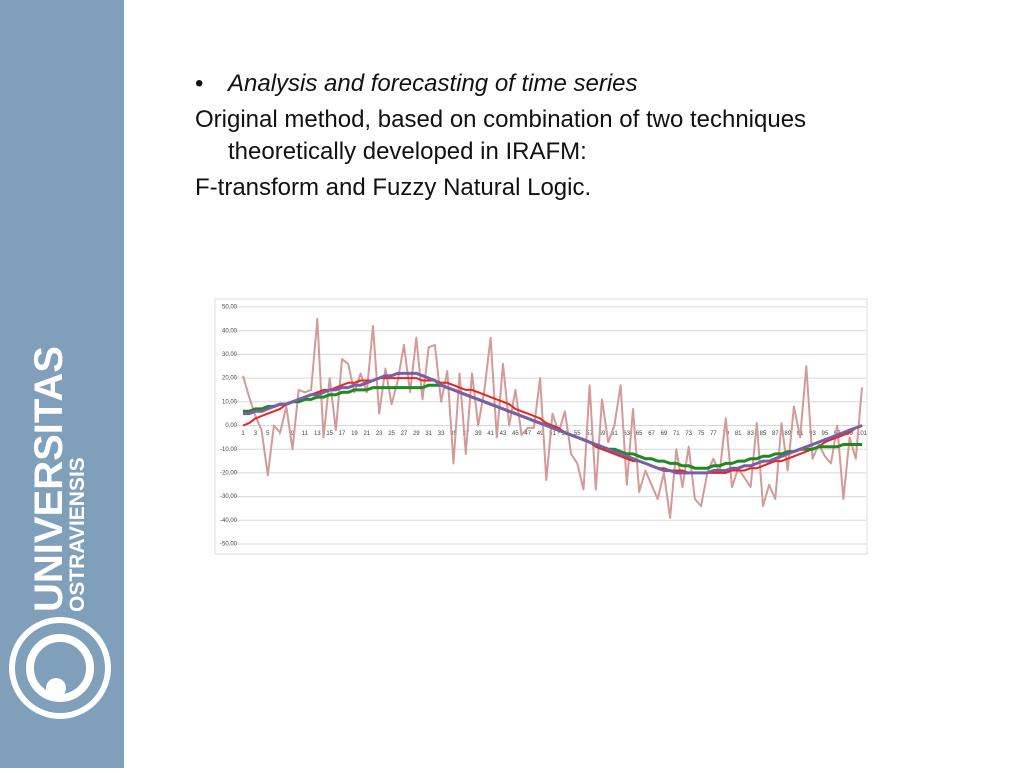 This screenshot has height=773, width=1024. Describe the element at coordinates (862, 434) in the screenshot. I see `x-tick-label: 101` at that location.